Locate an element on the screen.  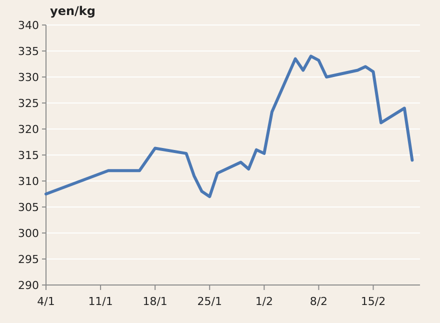
y-tick-label: 315 is located at coordinates (28, 155).